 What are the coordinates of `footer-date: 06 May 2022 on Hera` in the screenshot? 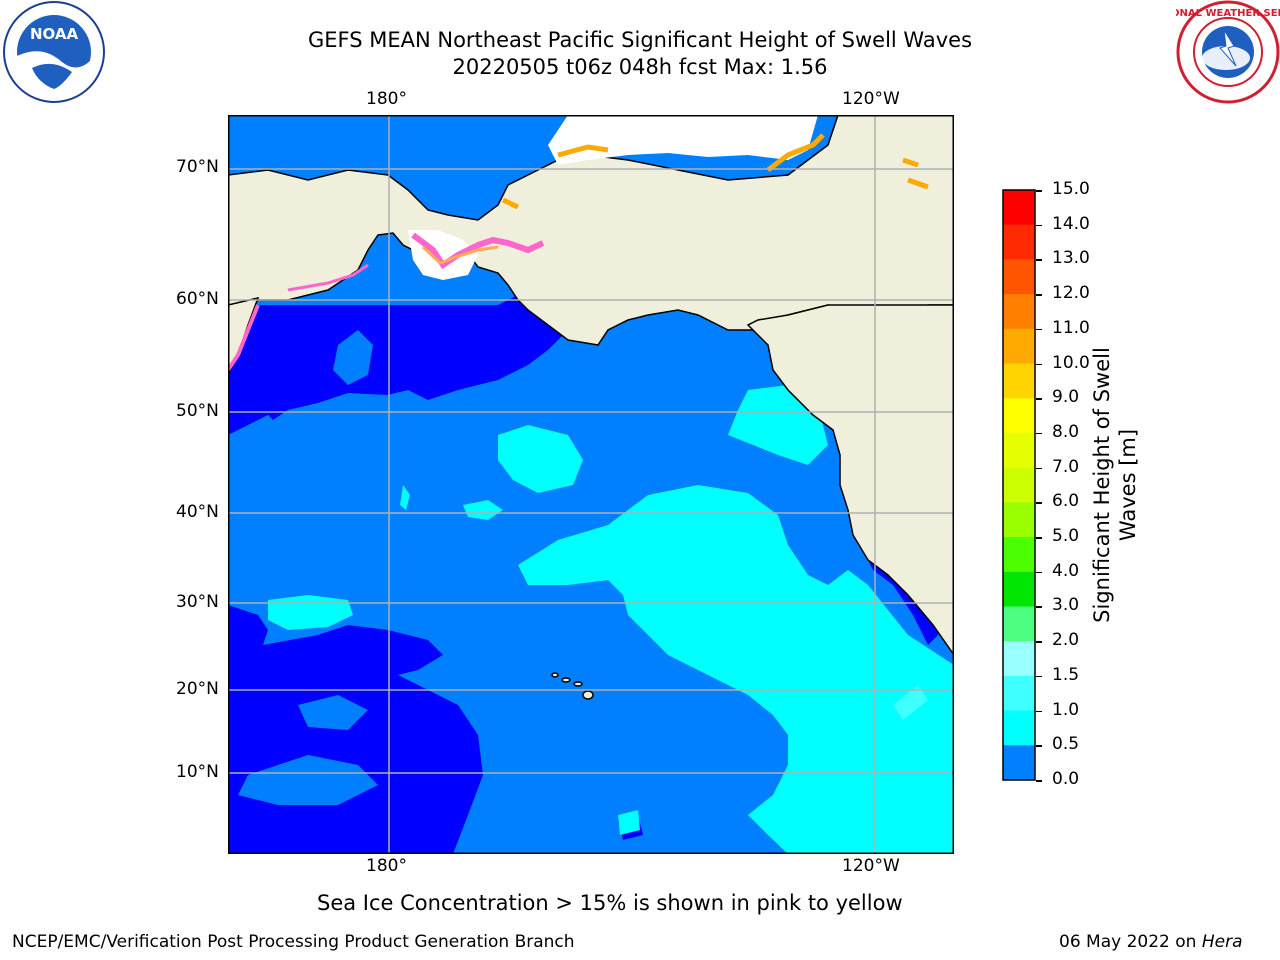 It's located at (1151, 942).